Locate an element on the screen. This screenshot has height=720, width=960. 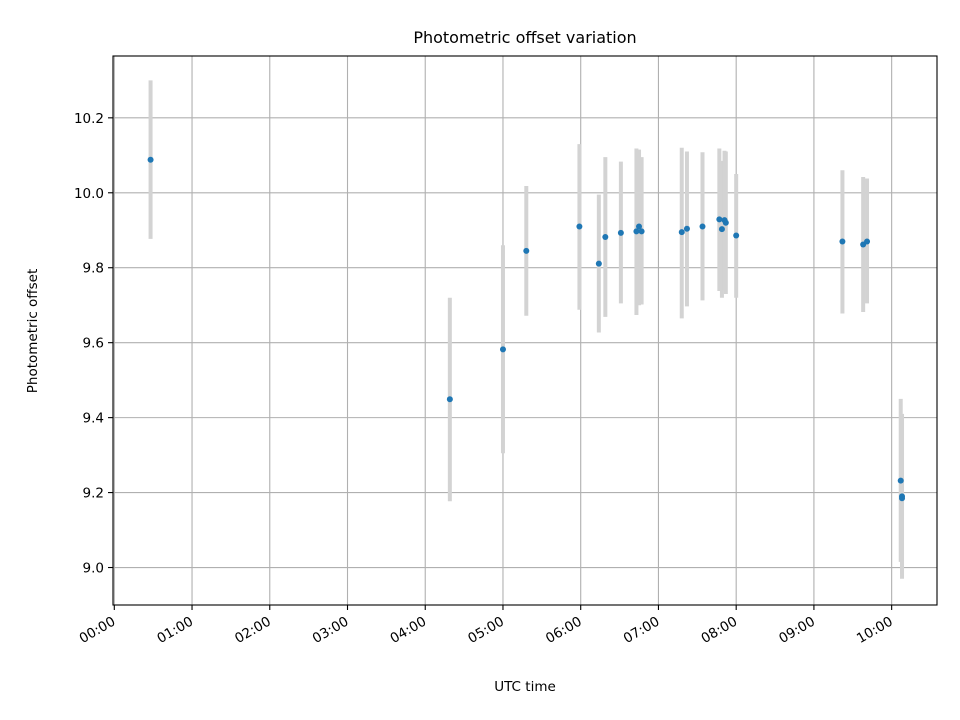
y-tick-label: 10.0 is located at coordinates (89, 194).